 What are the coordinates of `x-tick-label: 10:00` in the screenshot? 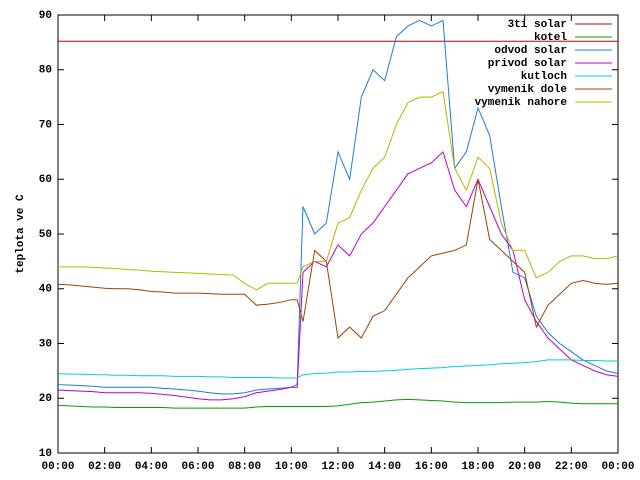 It's located at (291, 467).